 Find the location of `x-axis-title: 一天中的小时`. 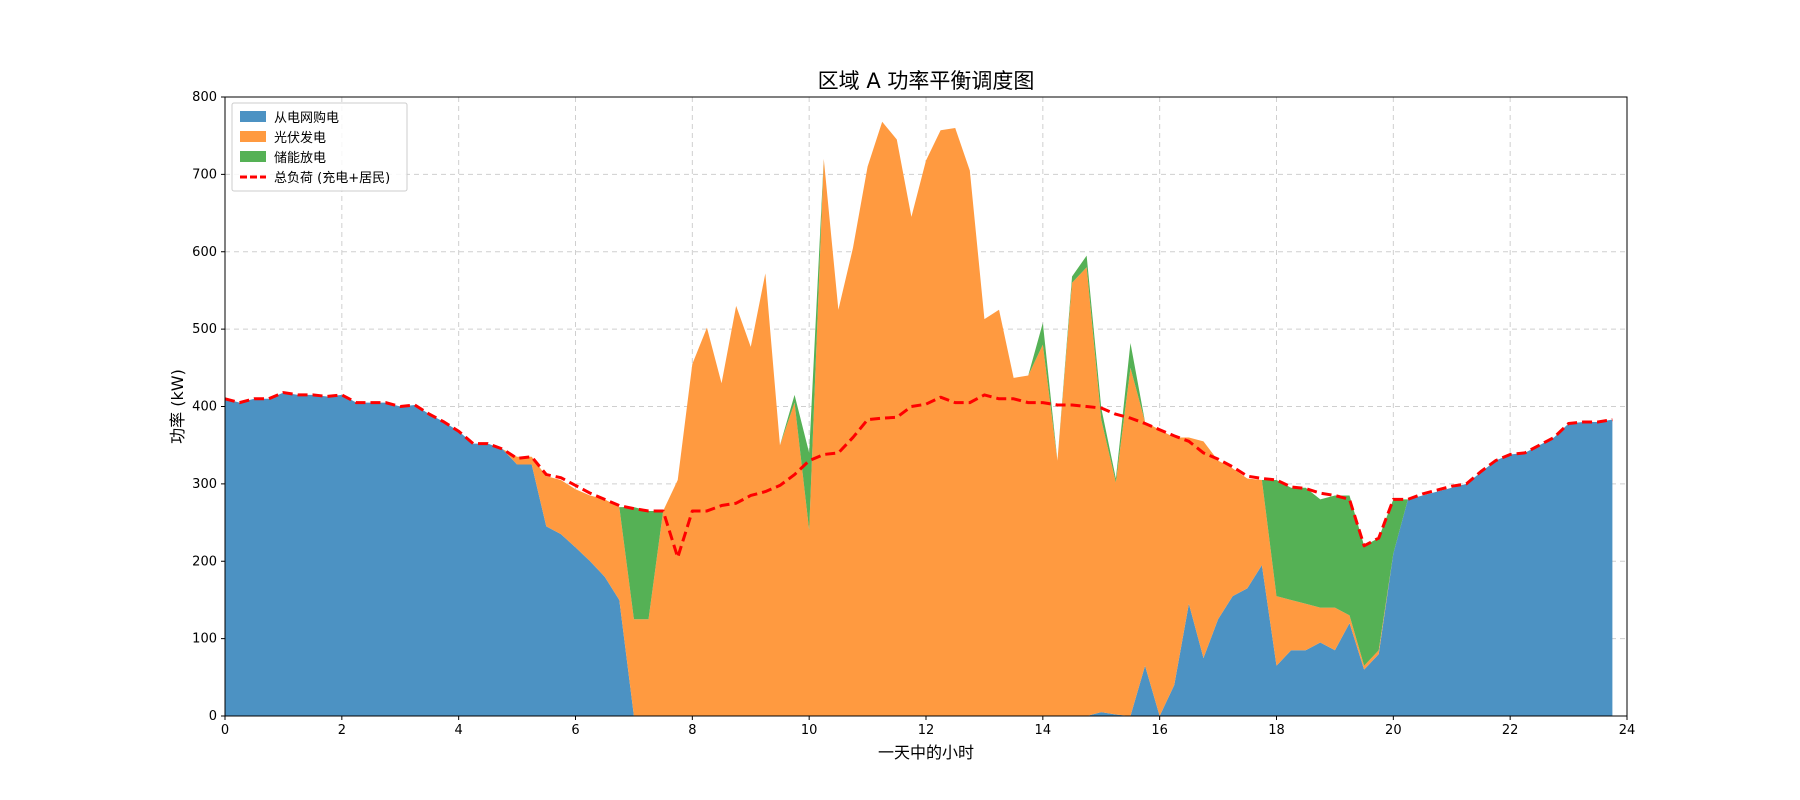

x-axis-title: 一天中的小时 is located at coordinates (926, 752).